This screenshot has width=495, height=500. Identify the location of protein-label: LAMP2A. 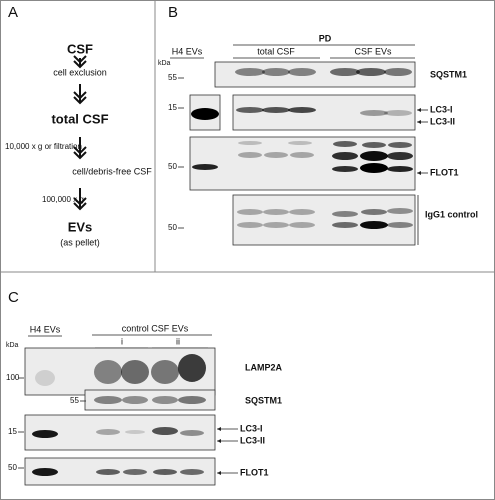
(264, 367).